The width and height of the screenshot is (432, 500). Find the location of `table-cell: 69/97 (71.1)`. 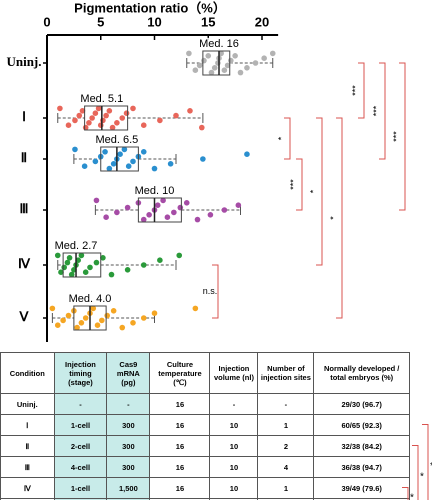

table-cell: 69/97 (71.1) is located at coordinates (361, 499).